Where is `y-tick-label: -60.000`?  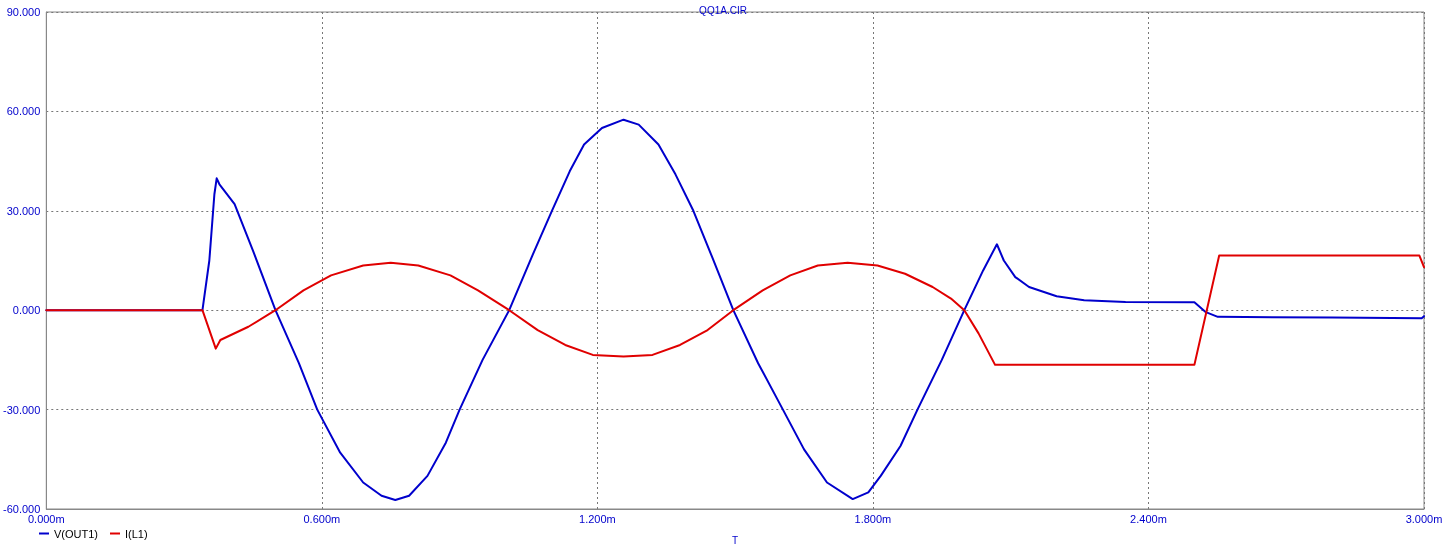 y-tick-label: -60.000 is located at coordinates (22, 509).